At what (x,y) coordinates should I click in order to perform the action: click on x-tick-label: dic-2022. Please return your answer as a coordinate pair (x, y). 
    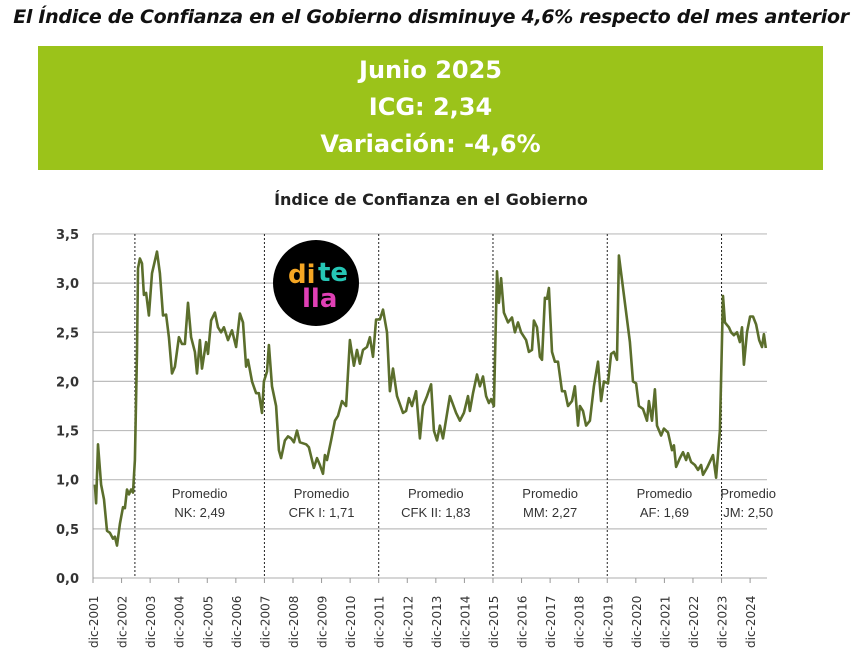
    Looking at the image, I should click on (694, 622).